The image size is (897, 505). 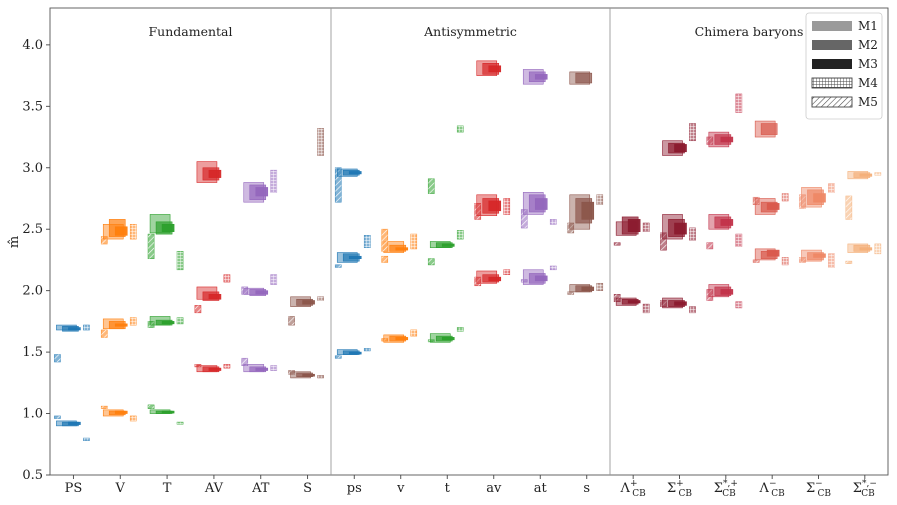 What do you see at coordinates (868, 64) in the screenshot?
I see `legend-label: M3` at bounding box center [868, 64].